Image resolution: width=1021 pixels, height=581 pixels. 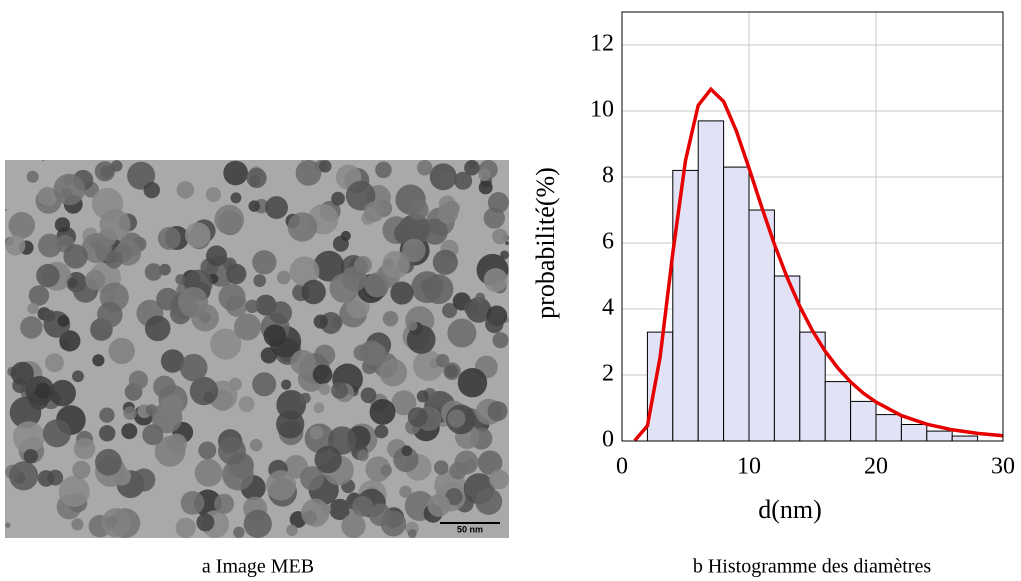 What do you see at coordinates (876, 467) in the screenshot?
I see `x-tick-label: 20` at bounding box center [876, 467].